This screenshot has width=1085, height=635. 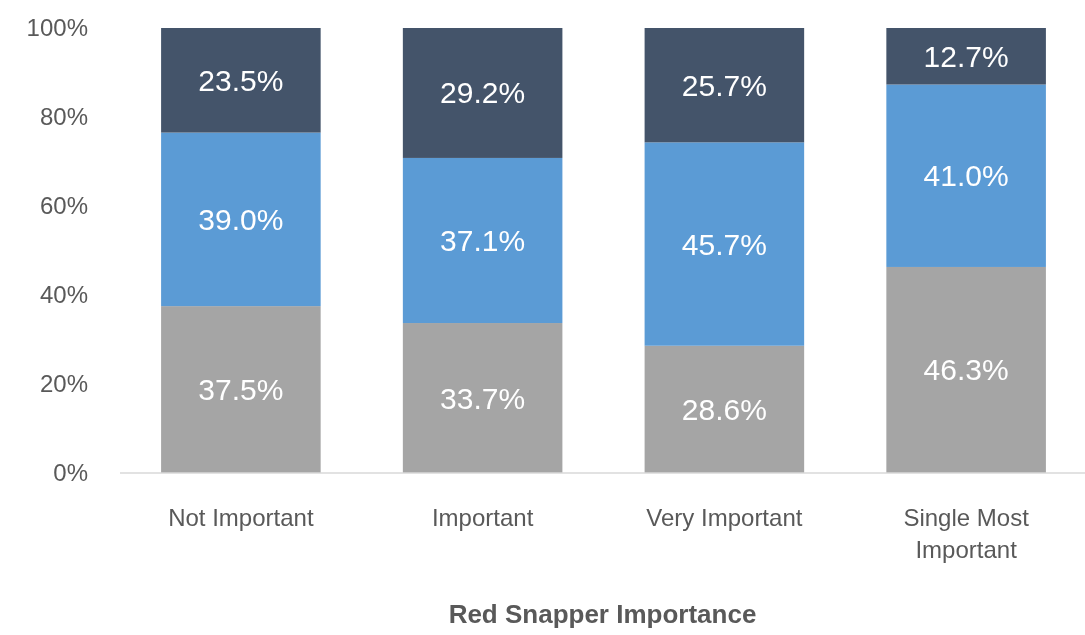 I want to click on x-tick-label: Very Important, so click(x=724, y=517).